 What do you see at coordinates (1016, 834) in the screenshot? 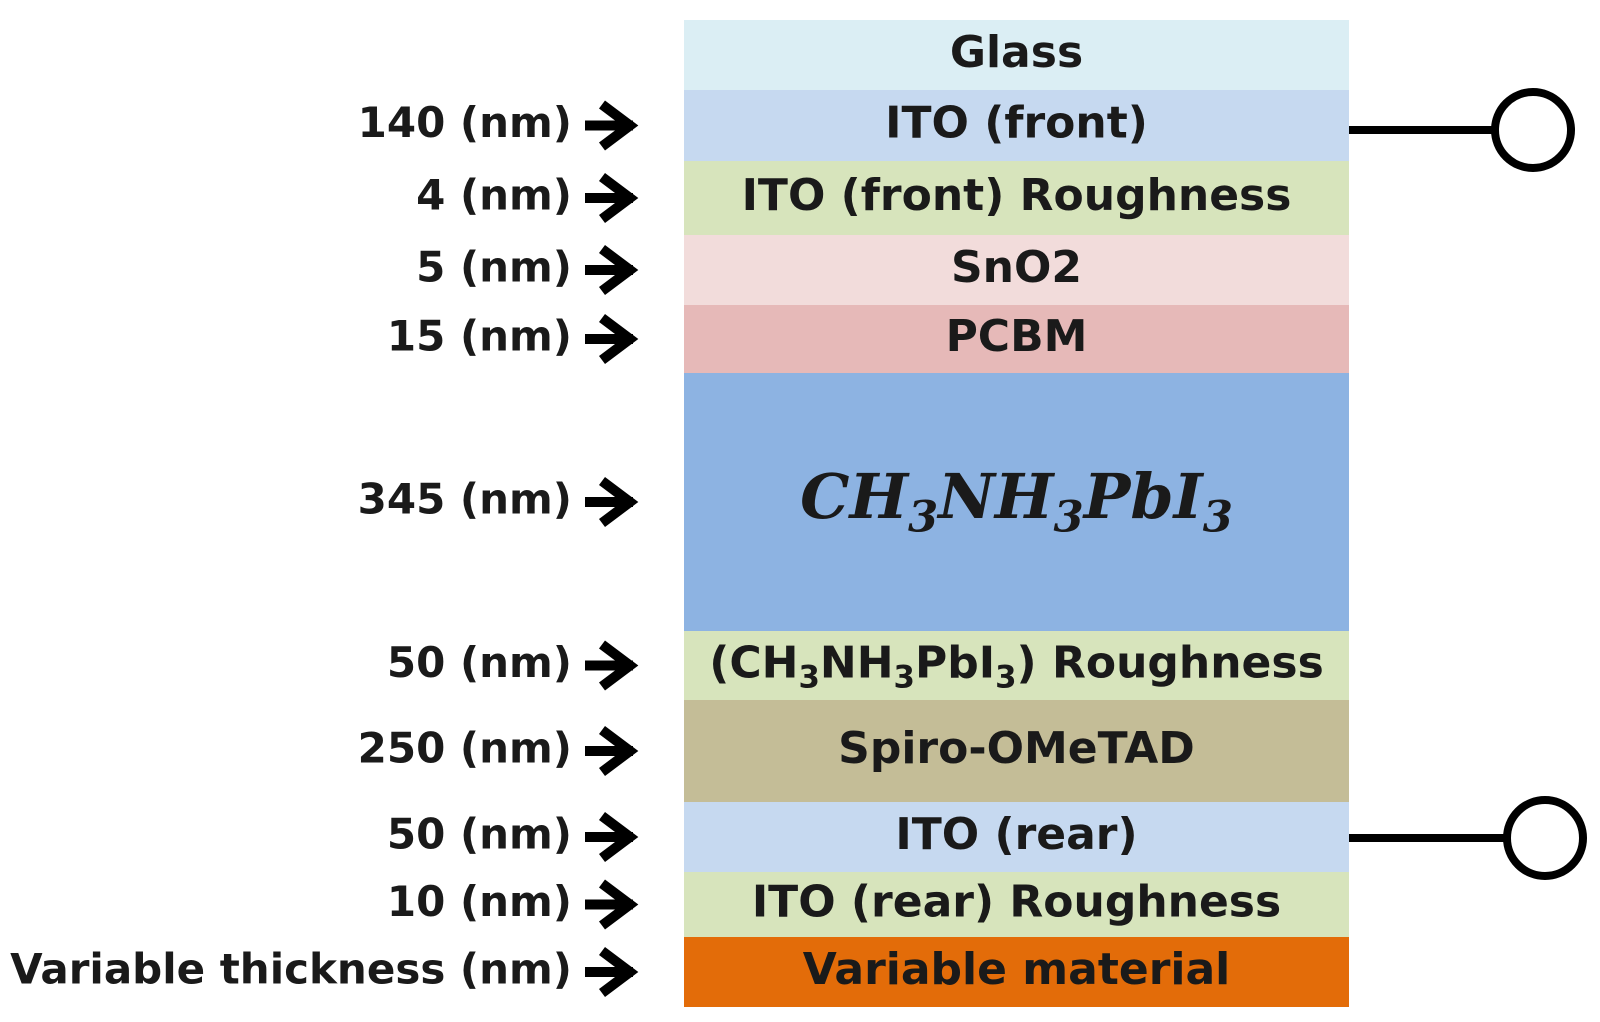
I see `layer-name: ITO (rear)` at bounding box center [1016, 834].